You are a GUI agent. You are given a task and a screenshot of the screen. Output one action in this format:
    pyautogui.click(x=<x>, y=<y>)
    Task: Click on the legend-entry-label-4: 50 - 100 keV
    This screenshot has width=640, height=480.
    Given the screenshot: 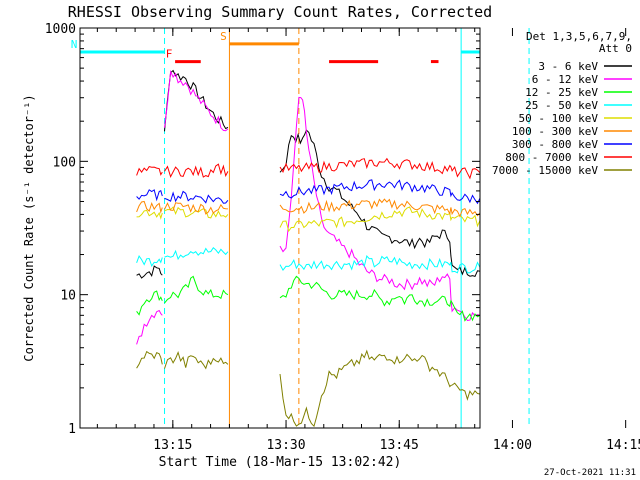 What is the action you would take?
    pyautogui.click(x=559, y=118)
    